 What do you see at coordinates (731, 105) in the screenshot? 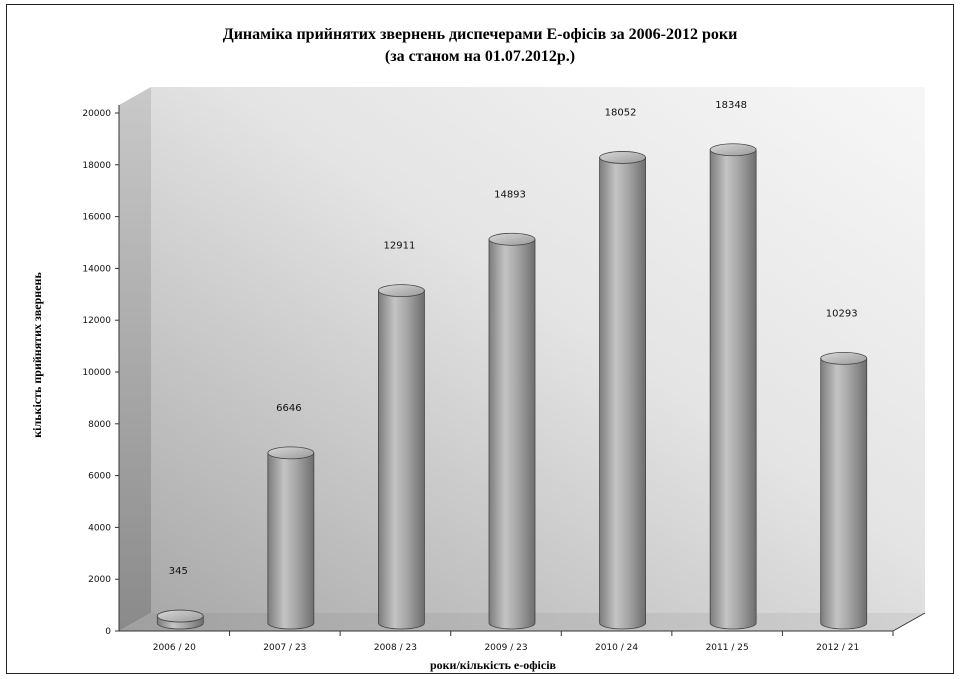
I see `data-label: 18348` at bounding box center [731, 105].